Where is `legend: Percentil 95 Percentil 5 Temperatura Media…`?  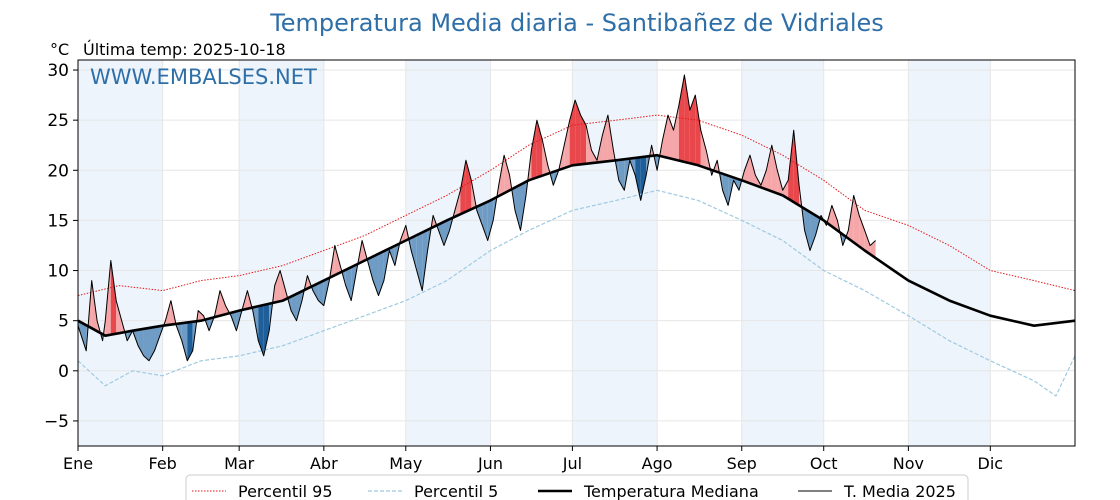
legend: Percentil 95 Percentil 5 Temperatura Media… is located at coordinates (577, 487).